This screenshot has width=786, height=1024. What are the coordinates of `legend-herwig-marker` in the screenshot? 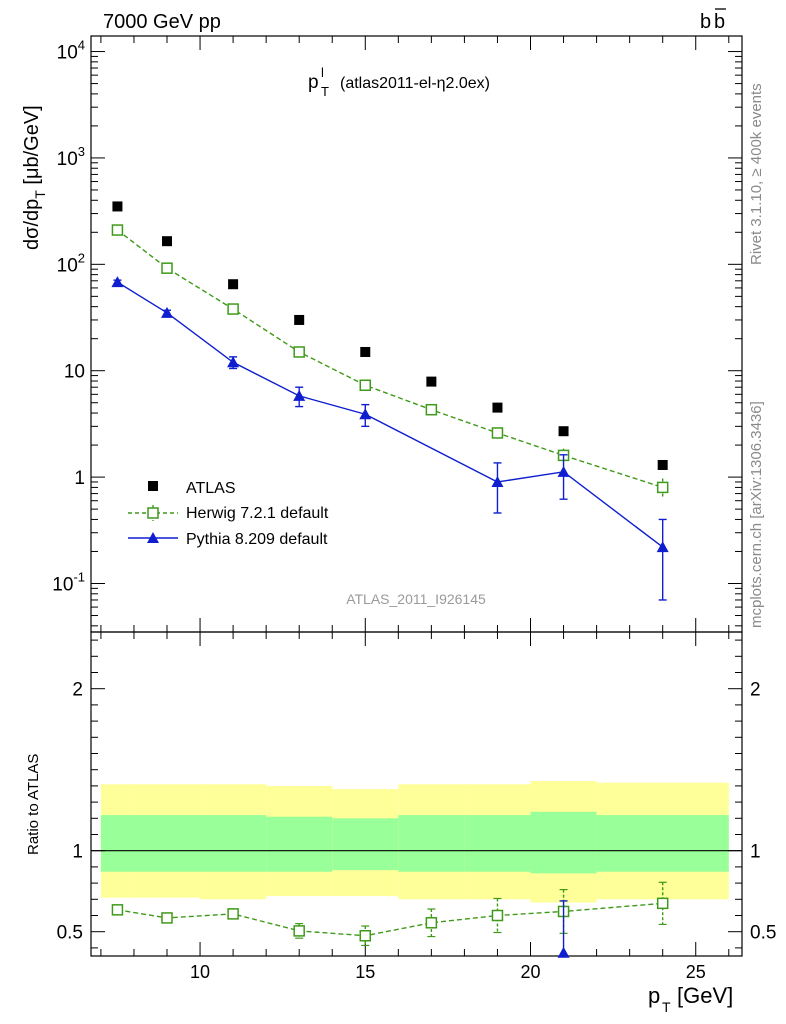 It's located at (153, 513).